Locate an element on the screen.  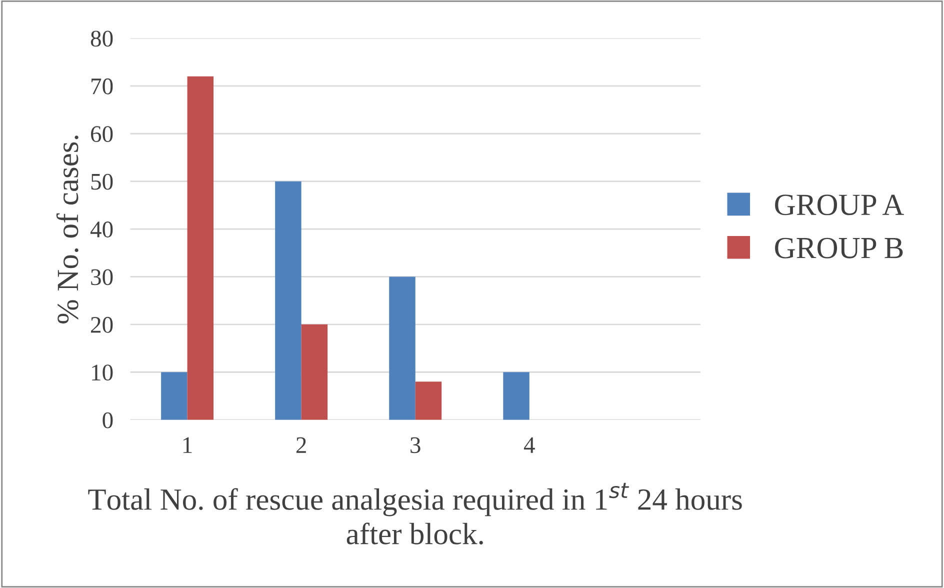
x-tick-label: 1 is located at coordinates (187, 445).